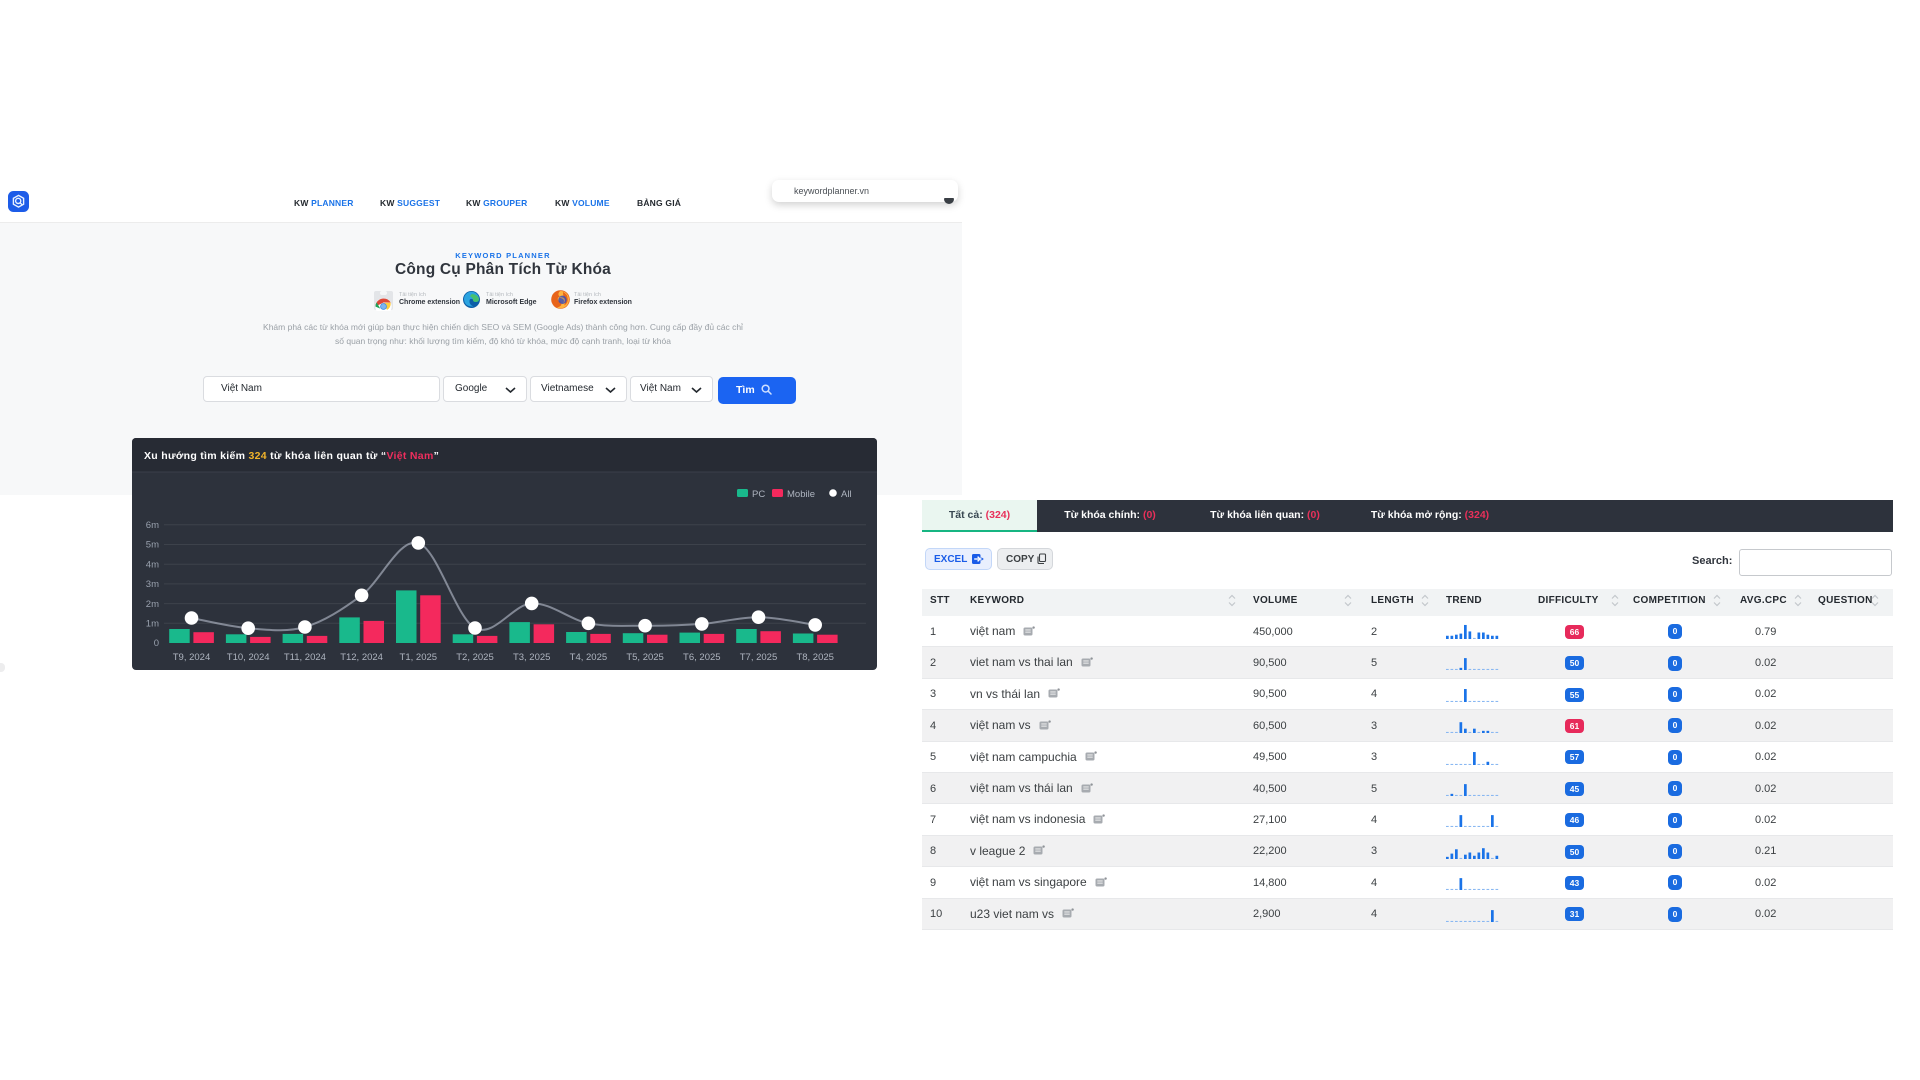 The image size is (1920, 1080). I want to click on svg-text: T11, 2024, so click(305, 657).